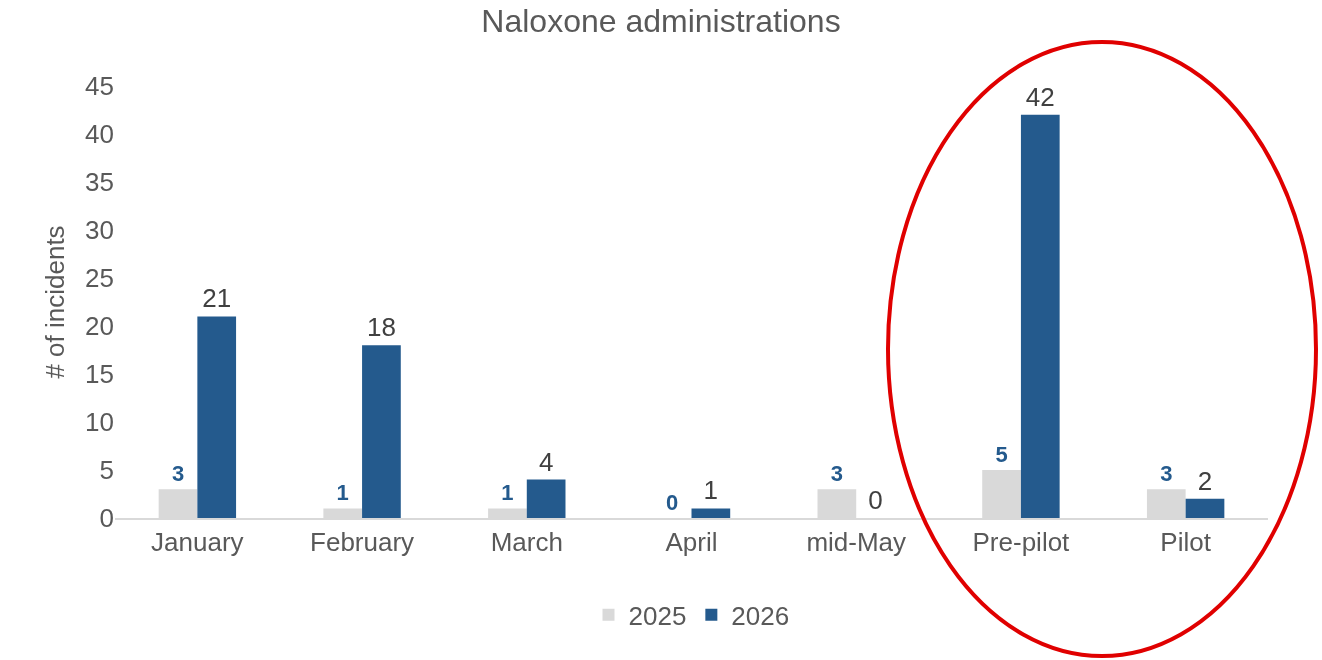 This screenshot has width=1322, height=660. What do you see at coordinates (856, 542) in the screenshot?
I see `x-tick-label: mid-May` at bounding box center [856, 542].